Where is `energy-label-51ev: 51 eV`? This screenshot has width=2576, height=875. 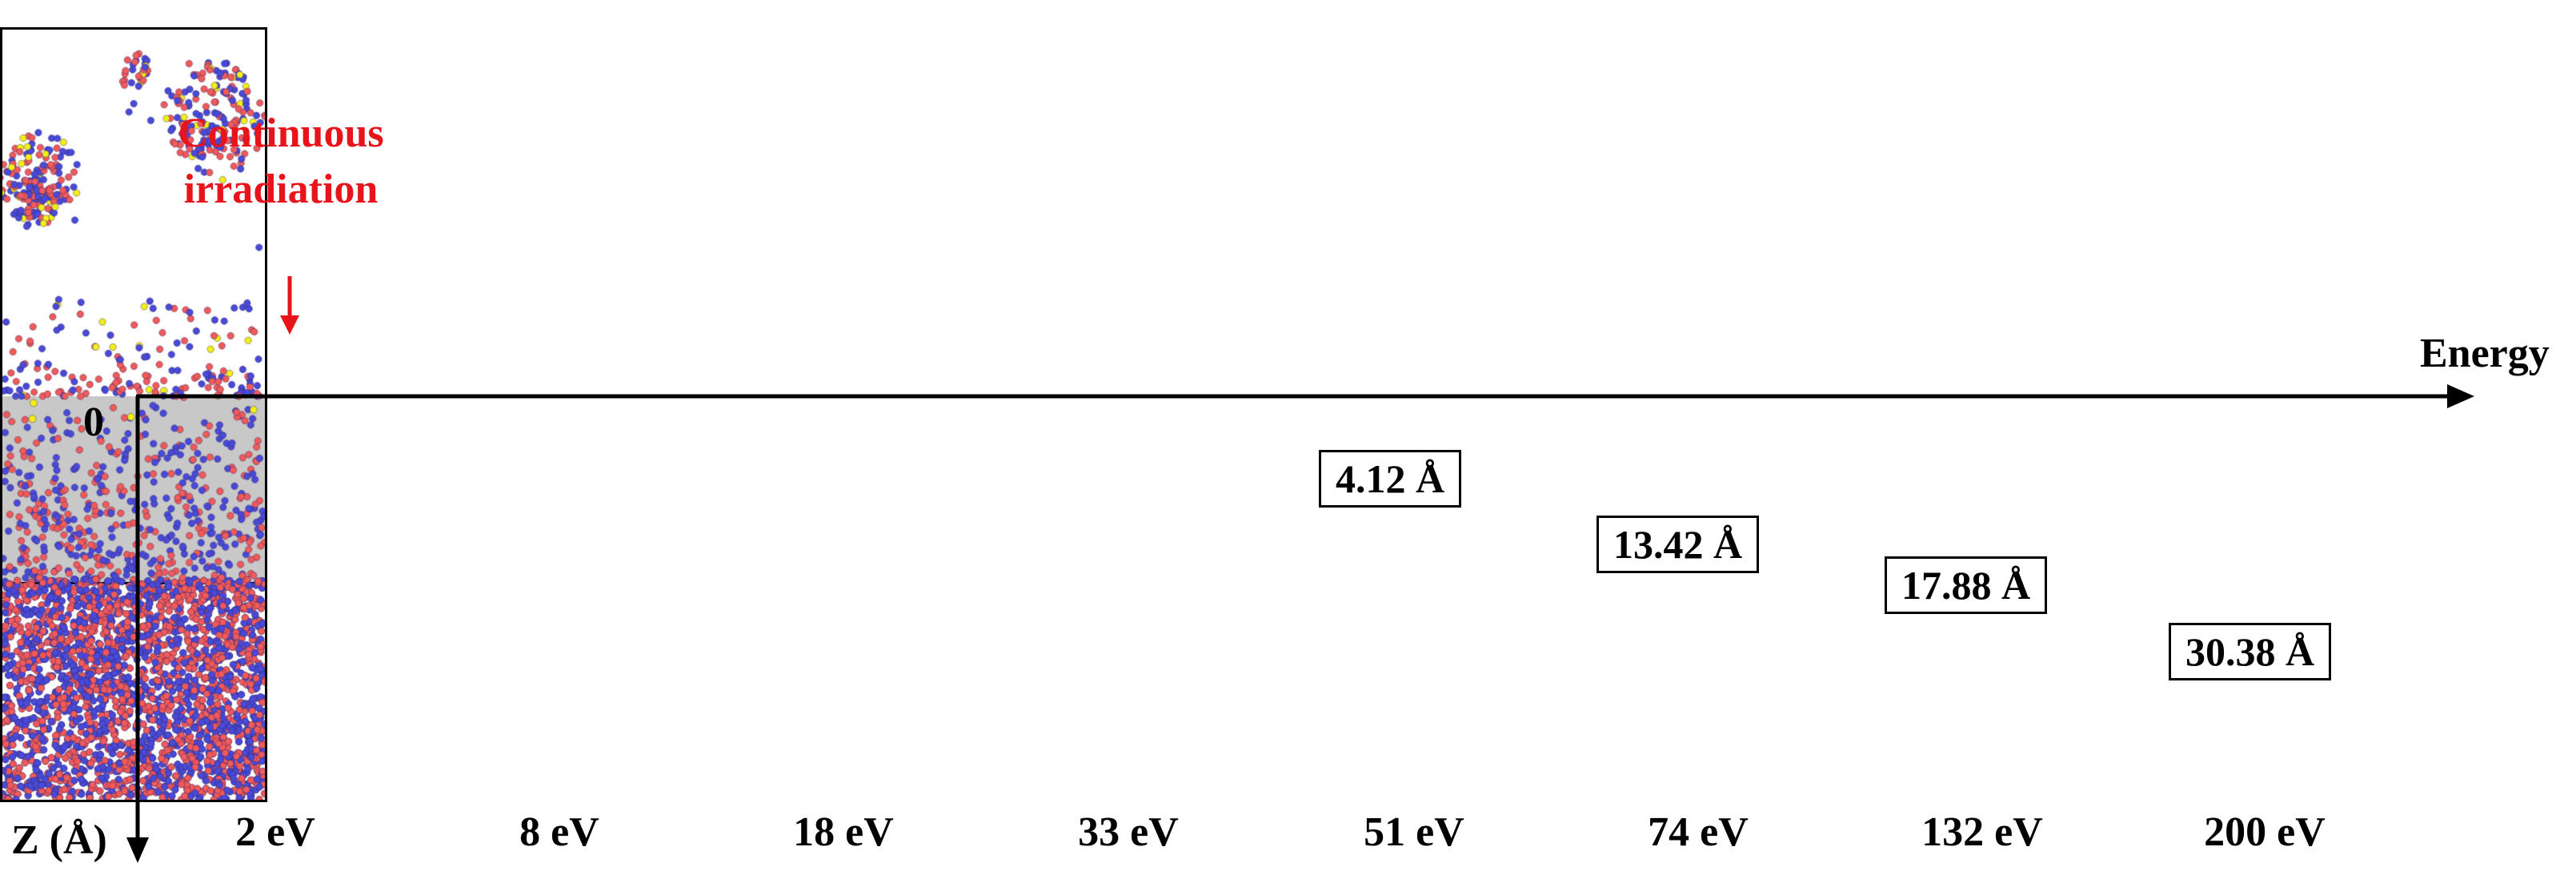
energy-label-51ev: 51 eV is located at coordinates (1414, 832).